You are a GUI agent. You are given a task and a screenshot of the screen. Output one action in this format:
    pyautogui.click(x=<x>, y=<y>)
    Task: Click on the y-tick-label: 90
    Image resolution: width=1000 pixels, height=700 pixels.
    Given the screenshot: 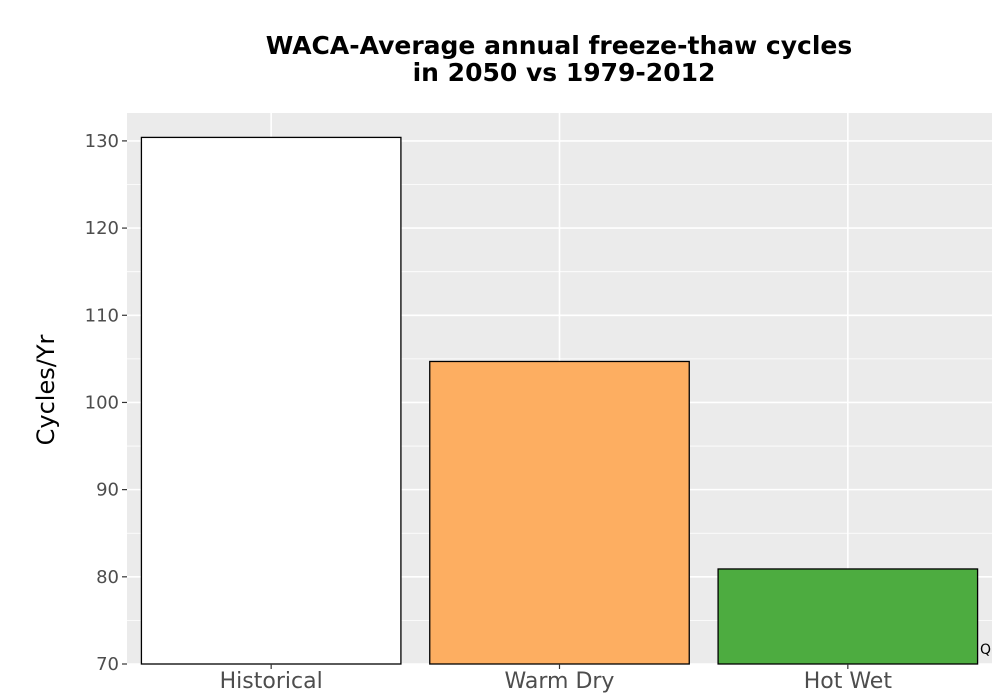 What is the action you would take?
    pyautogui.click(x=107, y=490)
    